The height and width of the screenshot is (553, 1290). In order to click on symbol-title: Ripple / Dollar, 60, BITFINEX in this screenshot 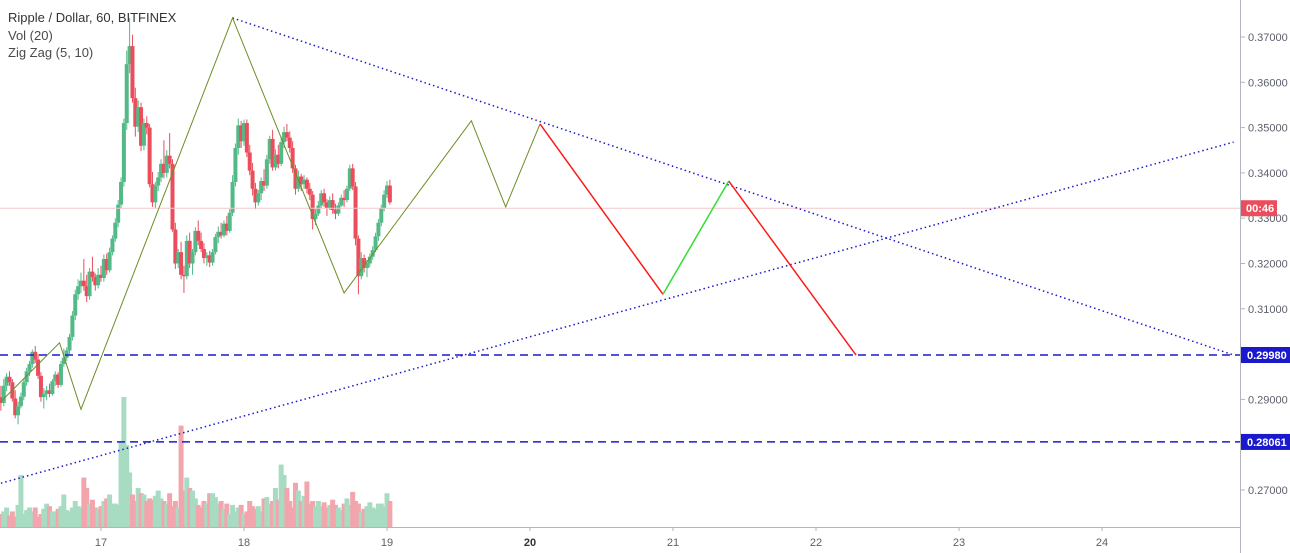, I will do `click(92, 17)`.